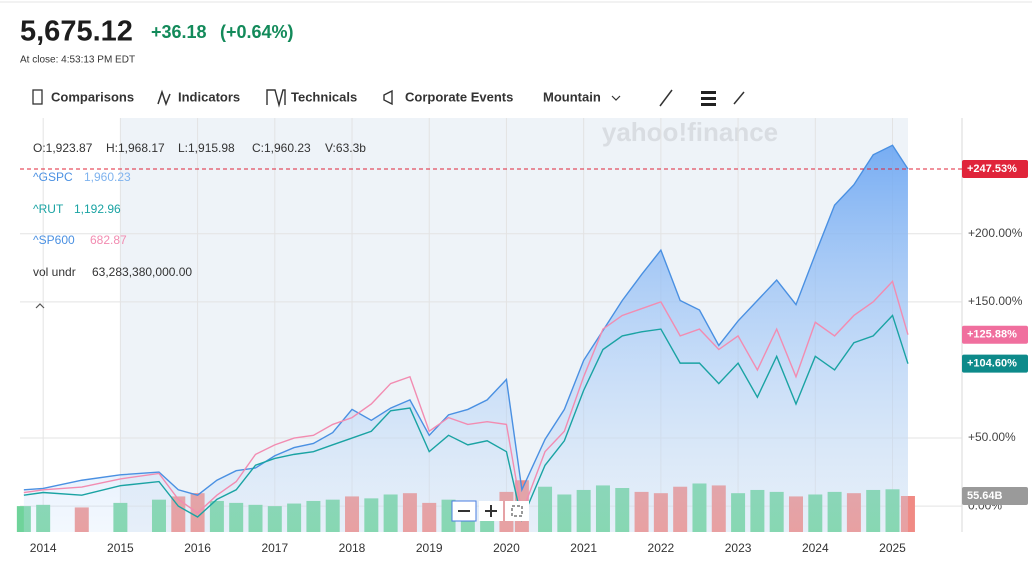 The width and height of the screenshot is (1032, 572). I want to click on y-tick-label: +150.00%, so click(995, 301).